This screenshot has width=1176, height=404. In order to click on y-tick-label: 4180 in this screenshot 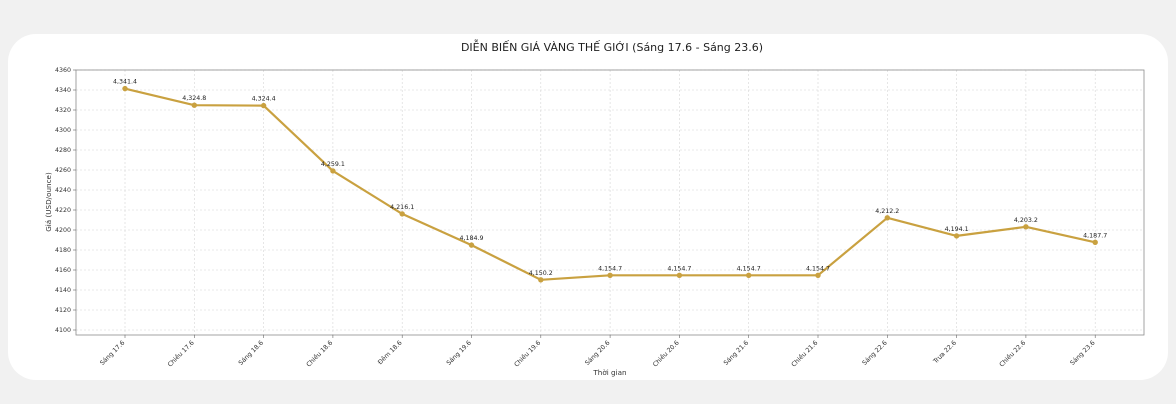, I will do `click(63, 250)`.